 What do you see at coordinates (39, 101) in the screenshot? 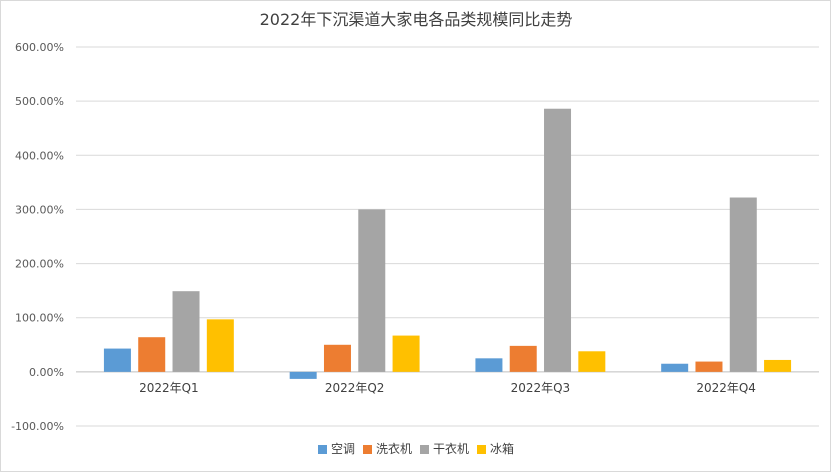
I see `y-tick-label: 500.00%` at bounding box center [39, 101].